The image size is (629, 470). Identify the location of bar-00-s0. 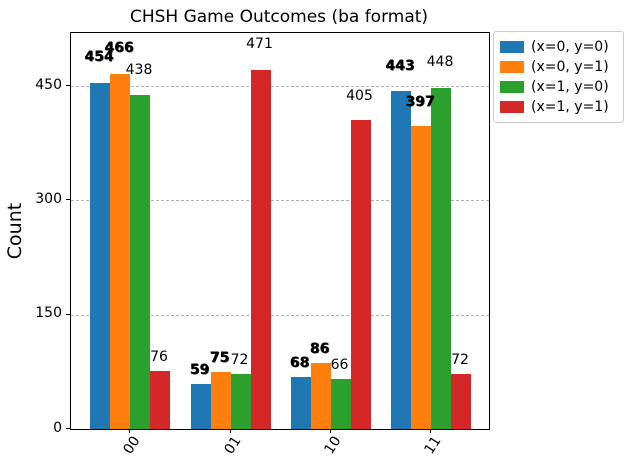
(100, 255).